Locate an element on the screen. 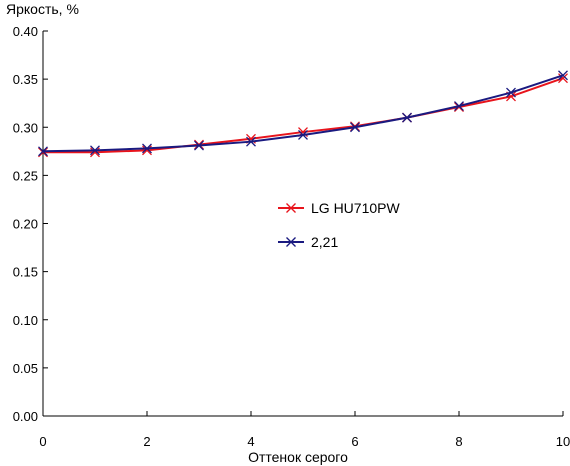 Image resolution: width=570 pixels, height=466 pixels. legend: LG HU710PW 2,21 is located at coordinates (339, 225).